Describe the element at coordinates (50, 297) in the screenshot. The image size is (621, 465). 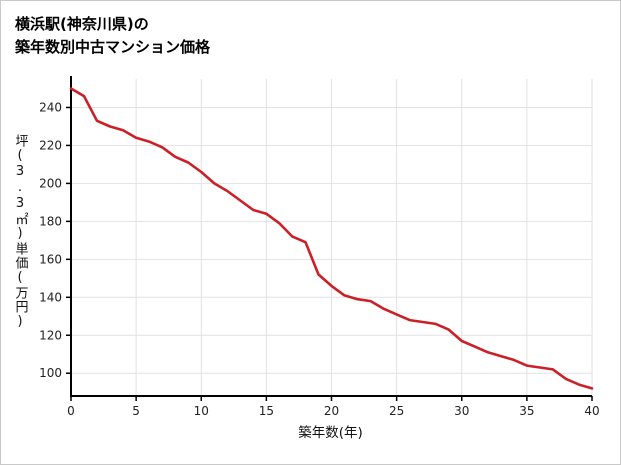
I see `y-tick-label: 140` at that location.